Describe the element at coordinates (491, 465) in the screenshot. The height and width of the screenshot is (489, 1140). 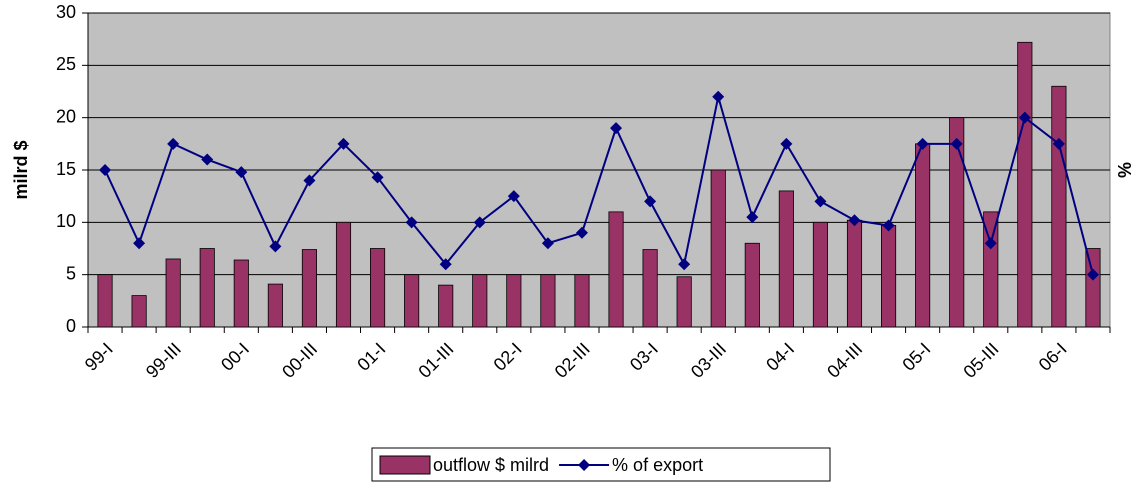
I see `legend-label: outflow $ milrd` at that location.